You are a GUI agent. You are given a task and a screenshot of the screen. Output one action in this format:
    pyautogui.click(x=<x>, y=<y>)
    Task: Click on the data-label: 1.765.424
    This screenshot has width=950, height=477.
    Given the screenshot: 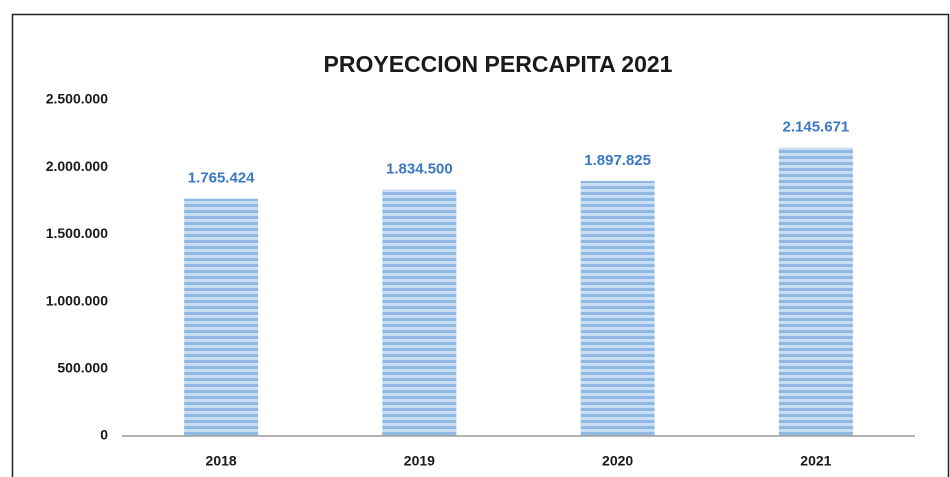 What is the action you would take?
    pyautogui.click(x=221, y=178)
    